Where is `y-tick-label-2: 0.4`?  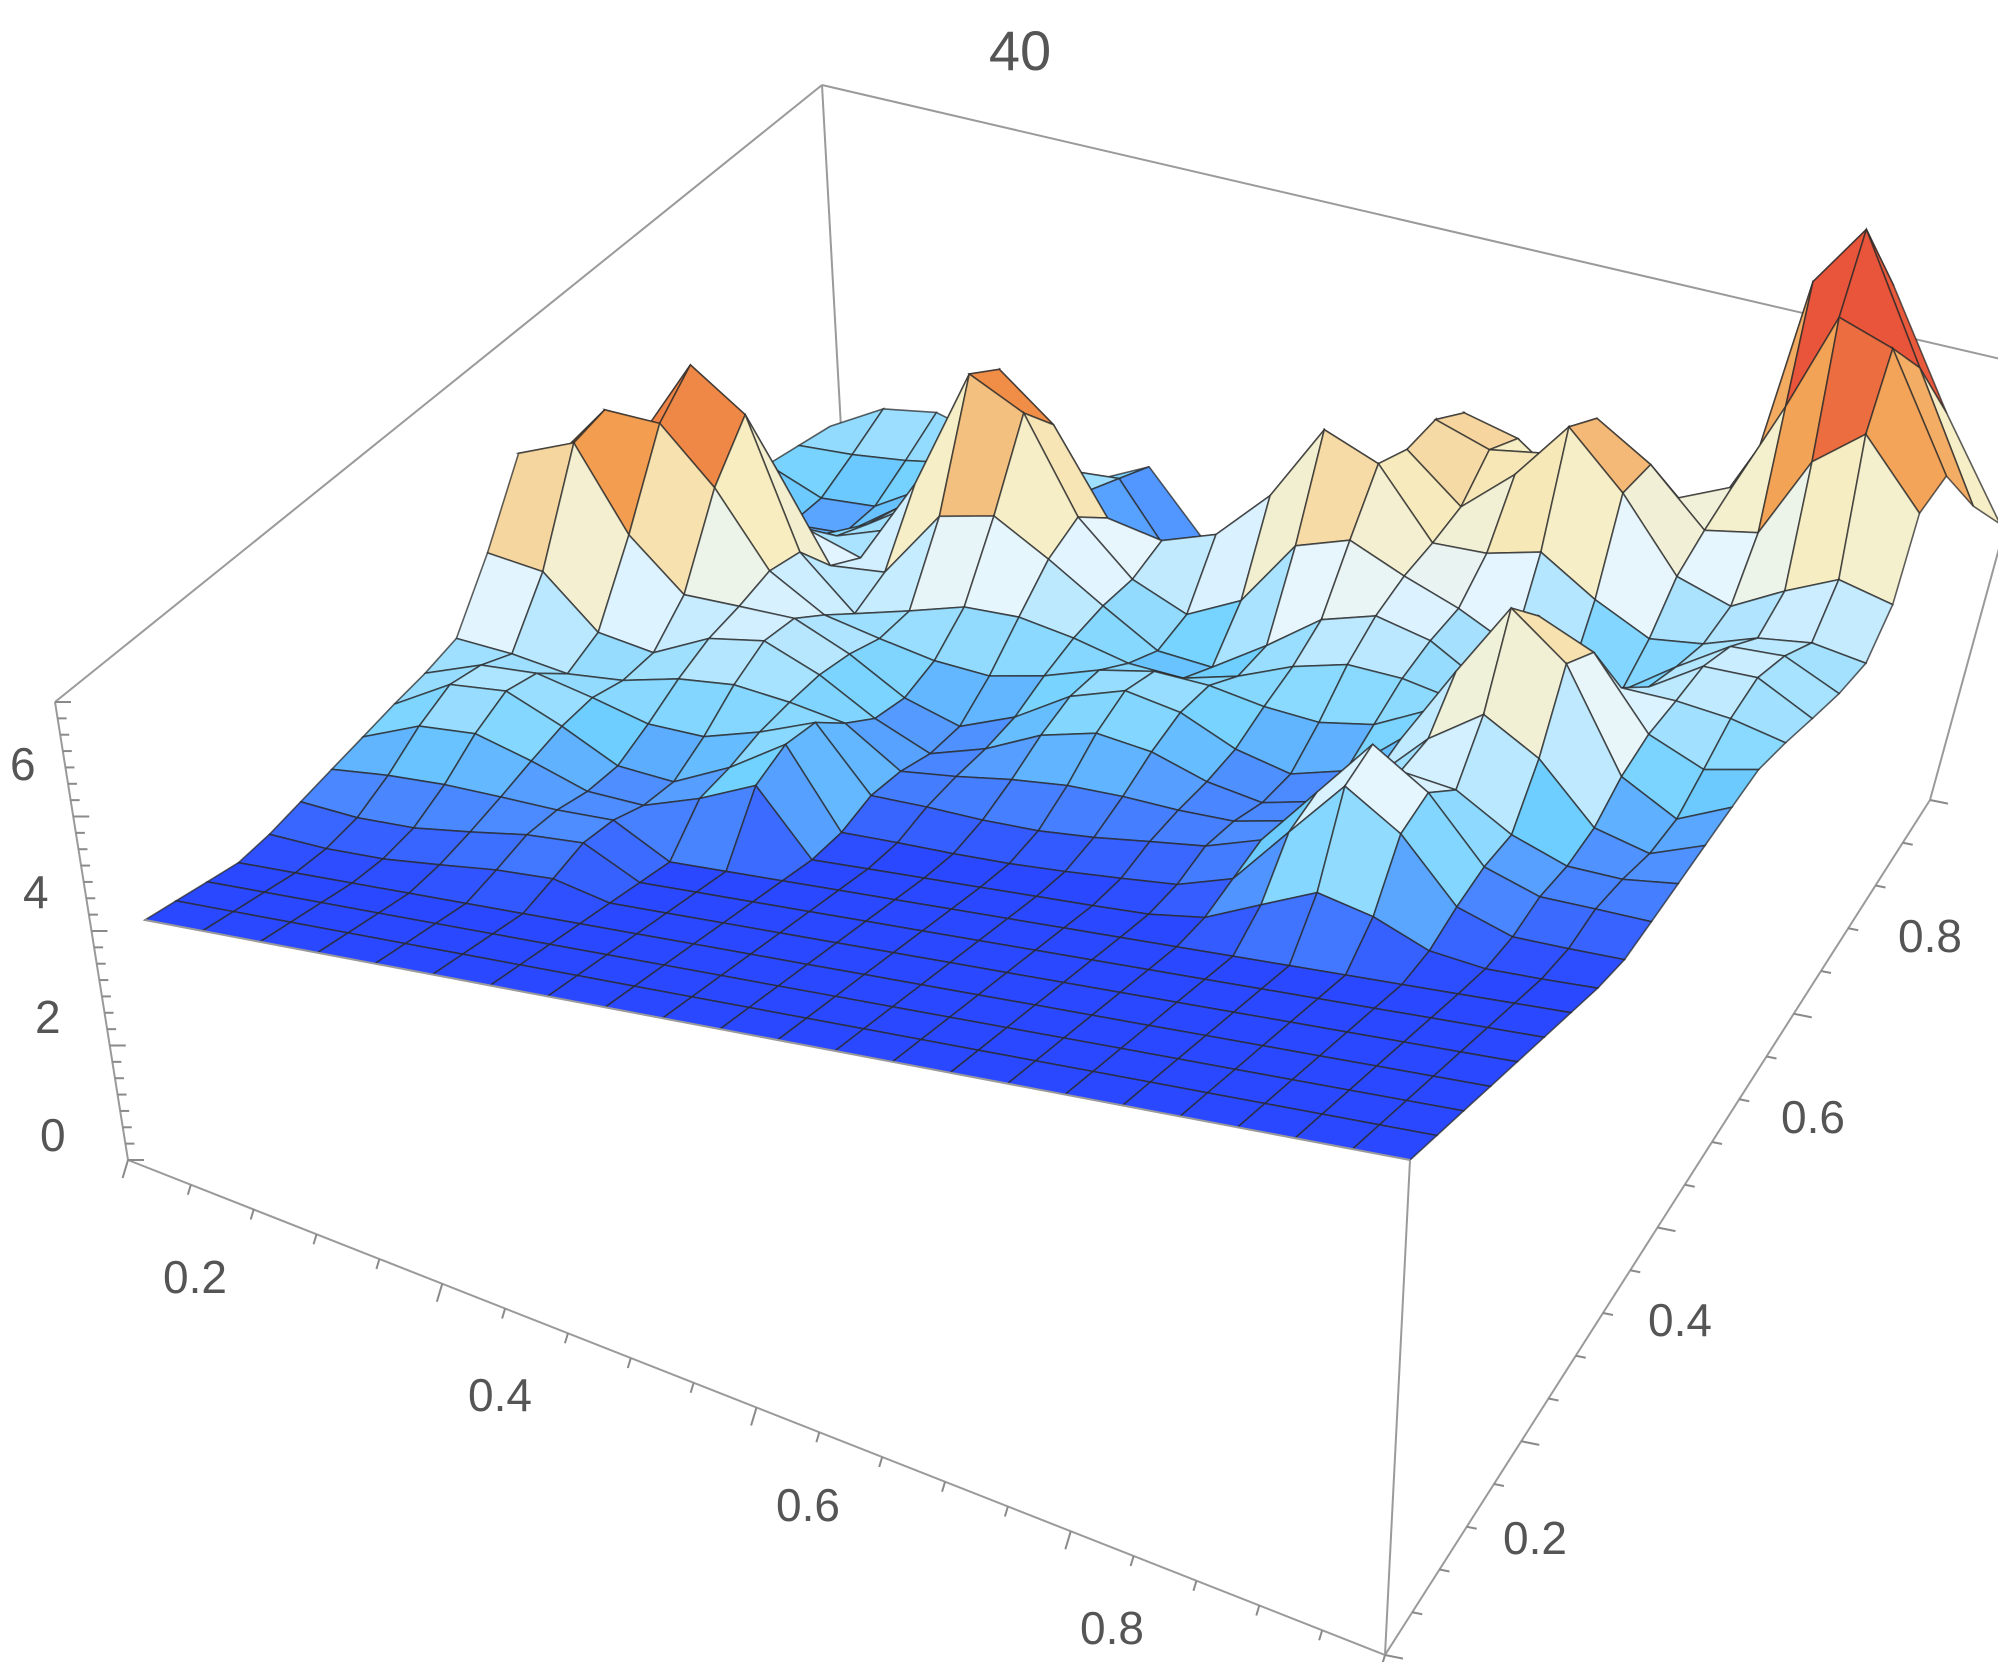
y-tick-label-2: 0.4 is located at coordinates (1680, 1320).